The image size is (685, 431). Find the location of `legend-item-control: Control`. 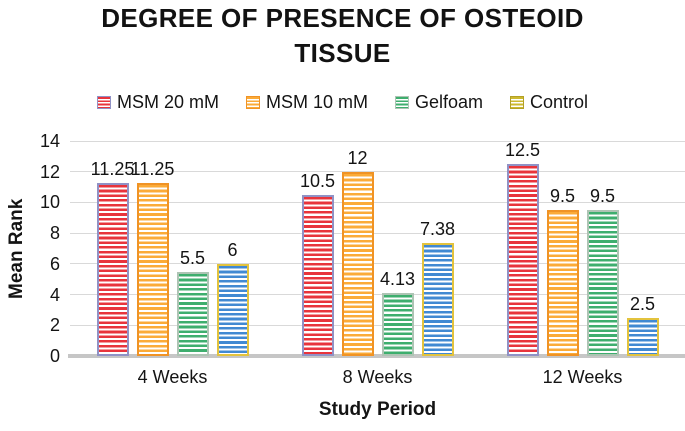

legend-item-control: Control is located at coordinates (549, 102).